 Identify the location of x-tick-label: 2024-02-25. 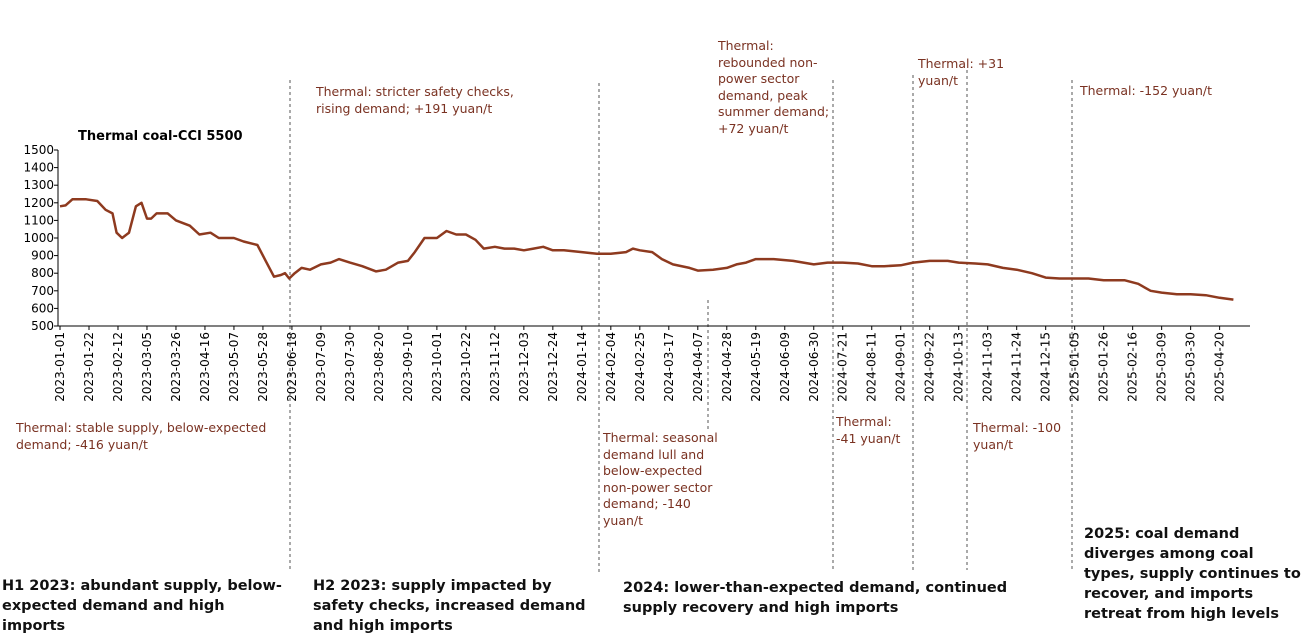
(640, 367).